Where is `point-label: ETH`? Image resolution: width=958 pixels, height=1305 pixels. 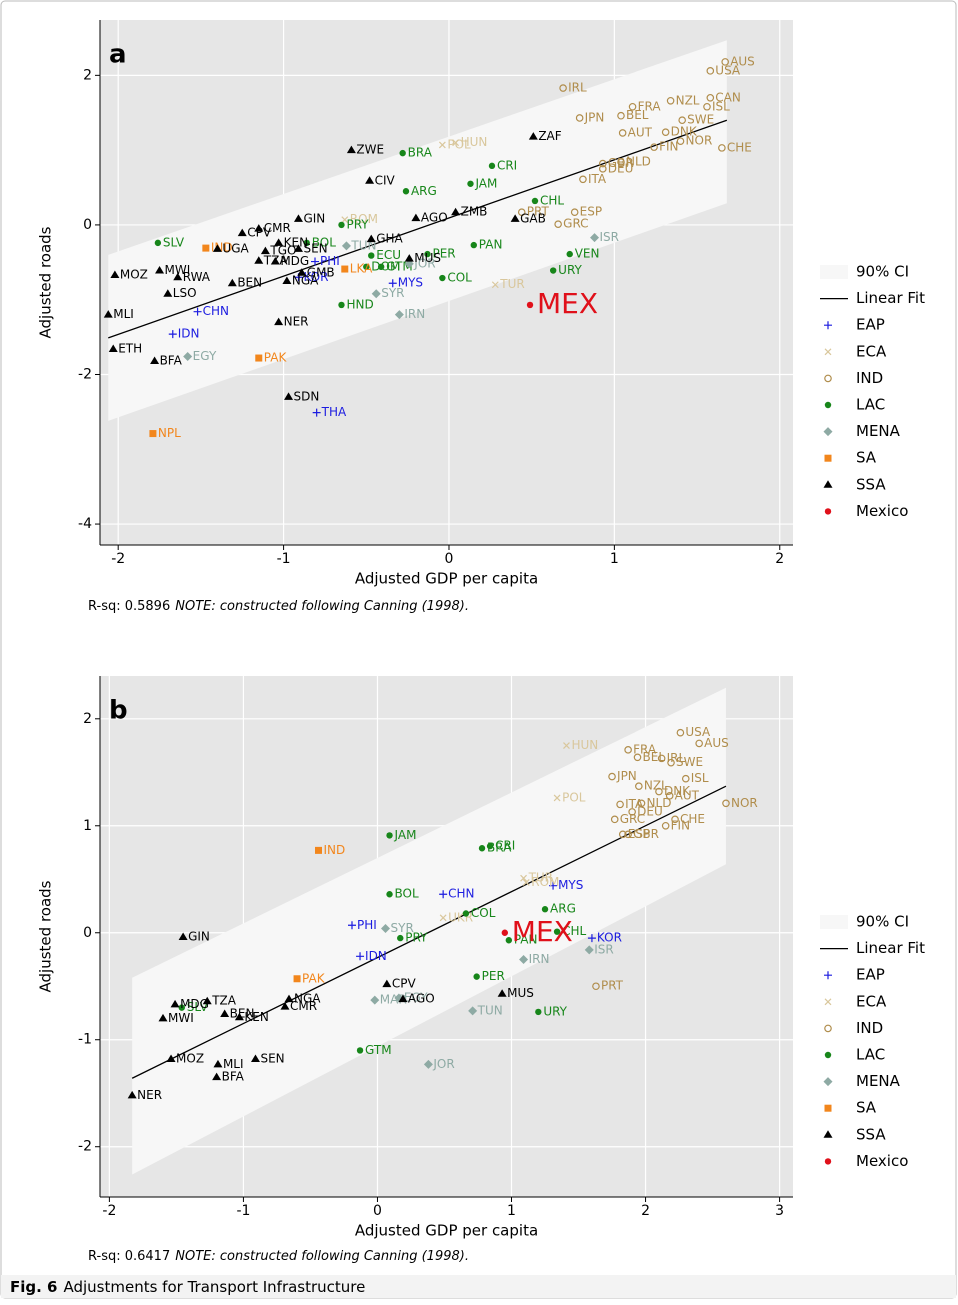 point-label: ETH is located at coordinates (130, 349).